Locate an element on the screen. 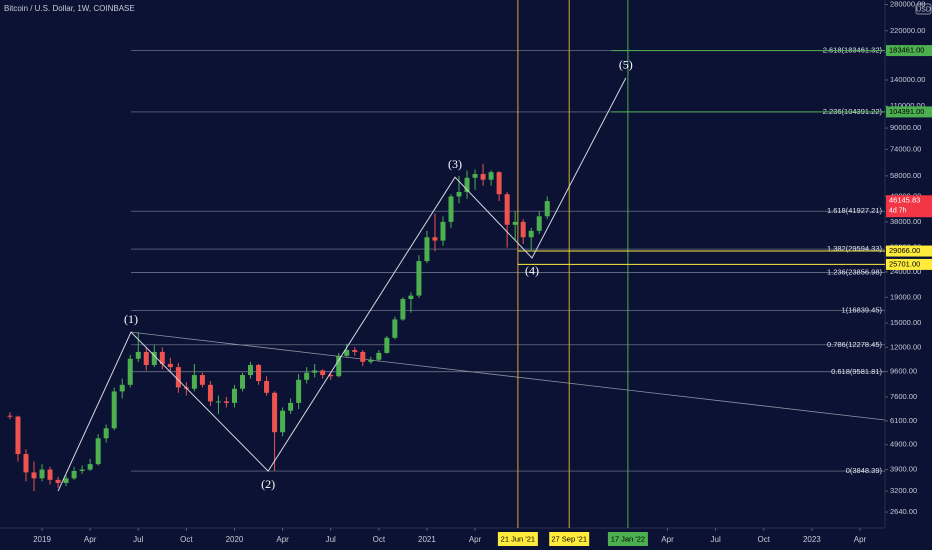 The width and height of the screenshot is (932, 550). currency: USD is located at coordinates (923, 9).